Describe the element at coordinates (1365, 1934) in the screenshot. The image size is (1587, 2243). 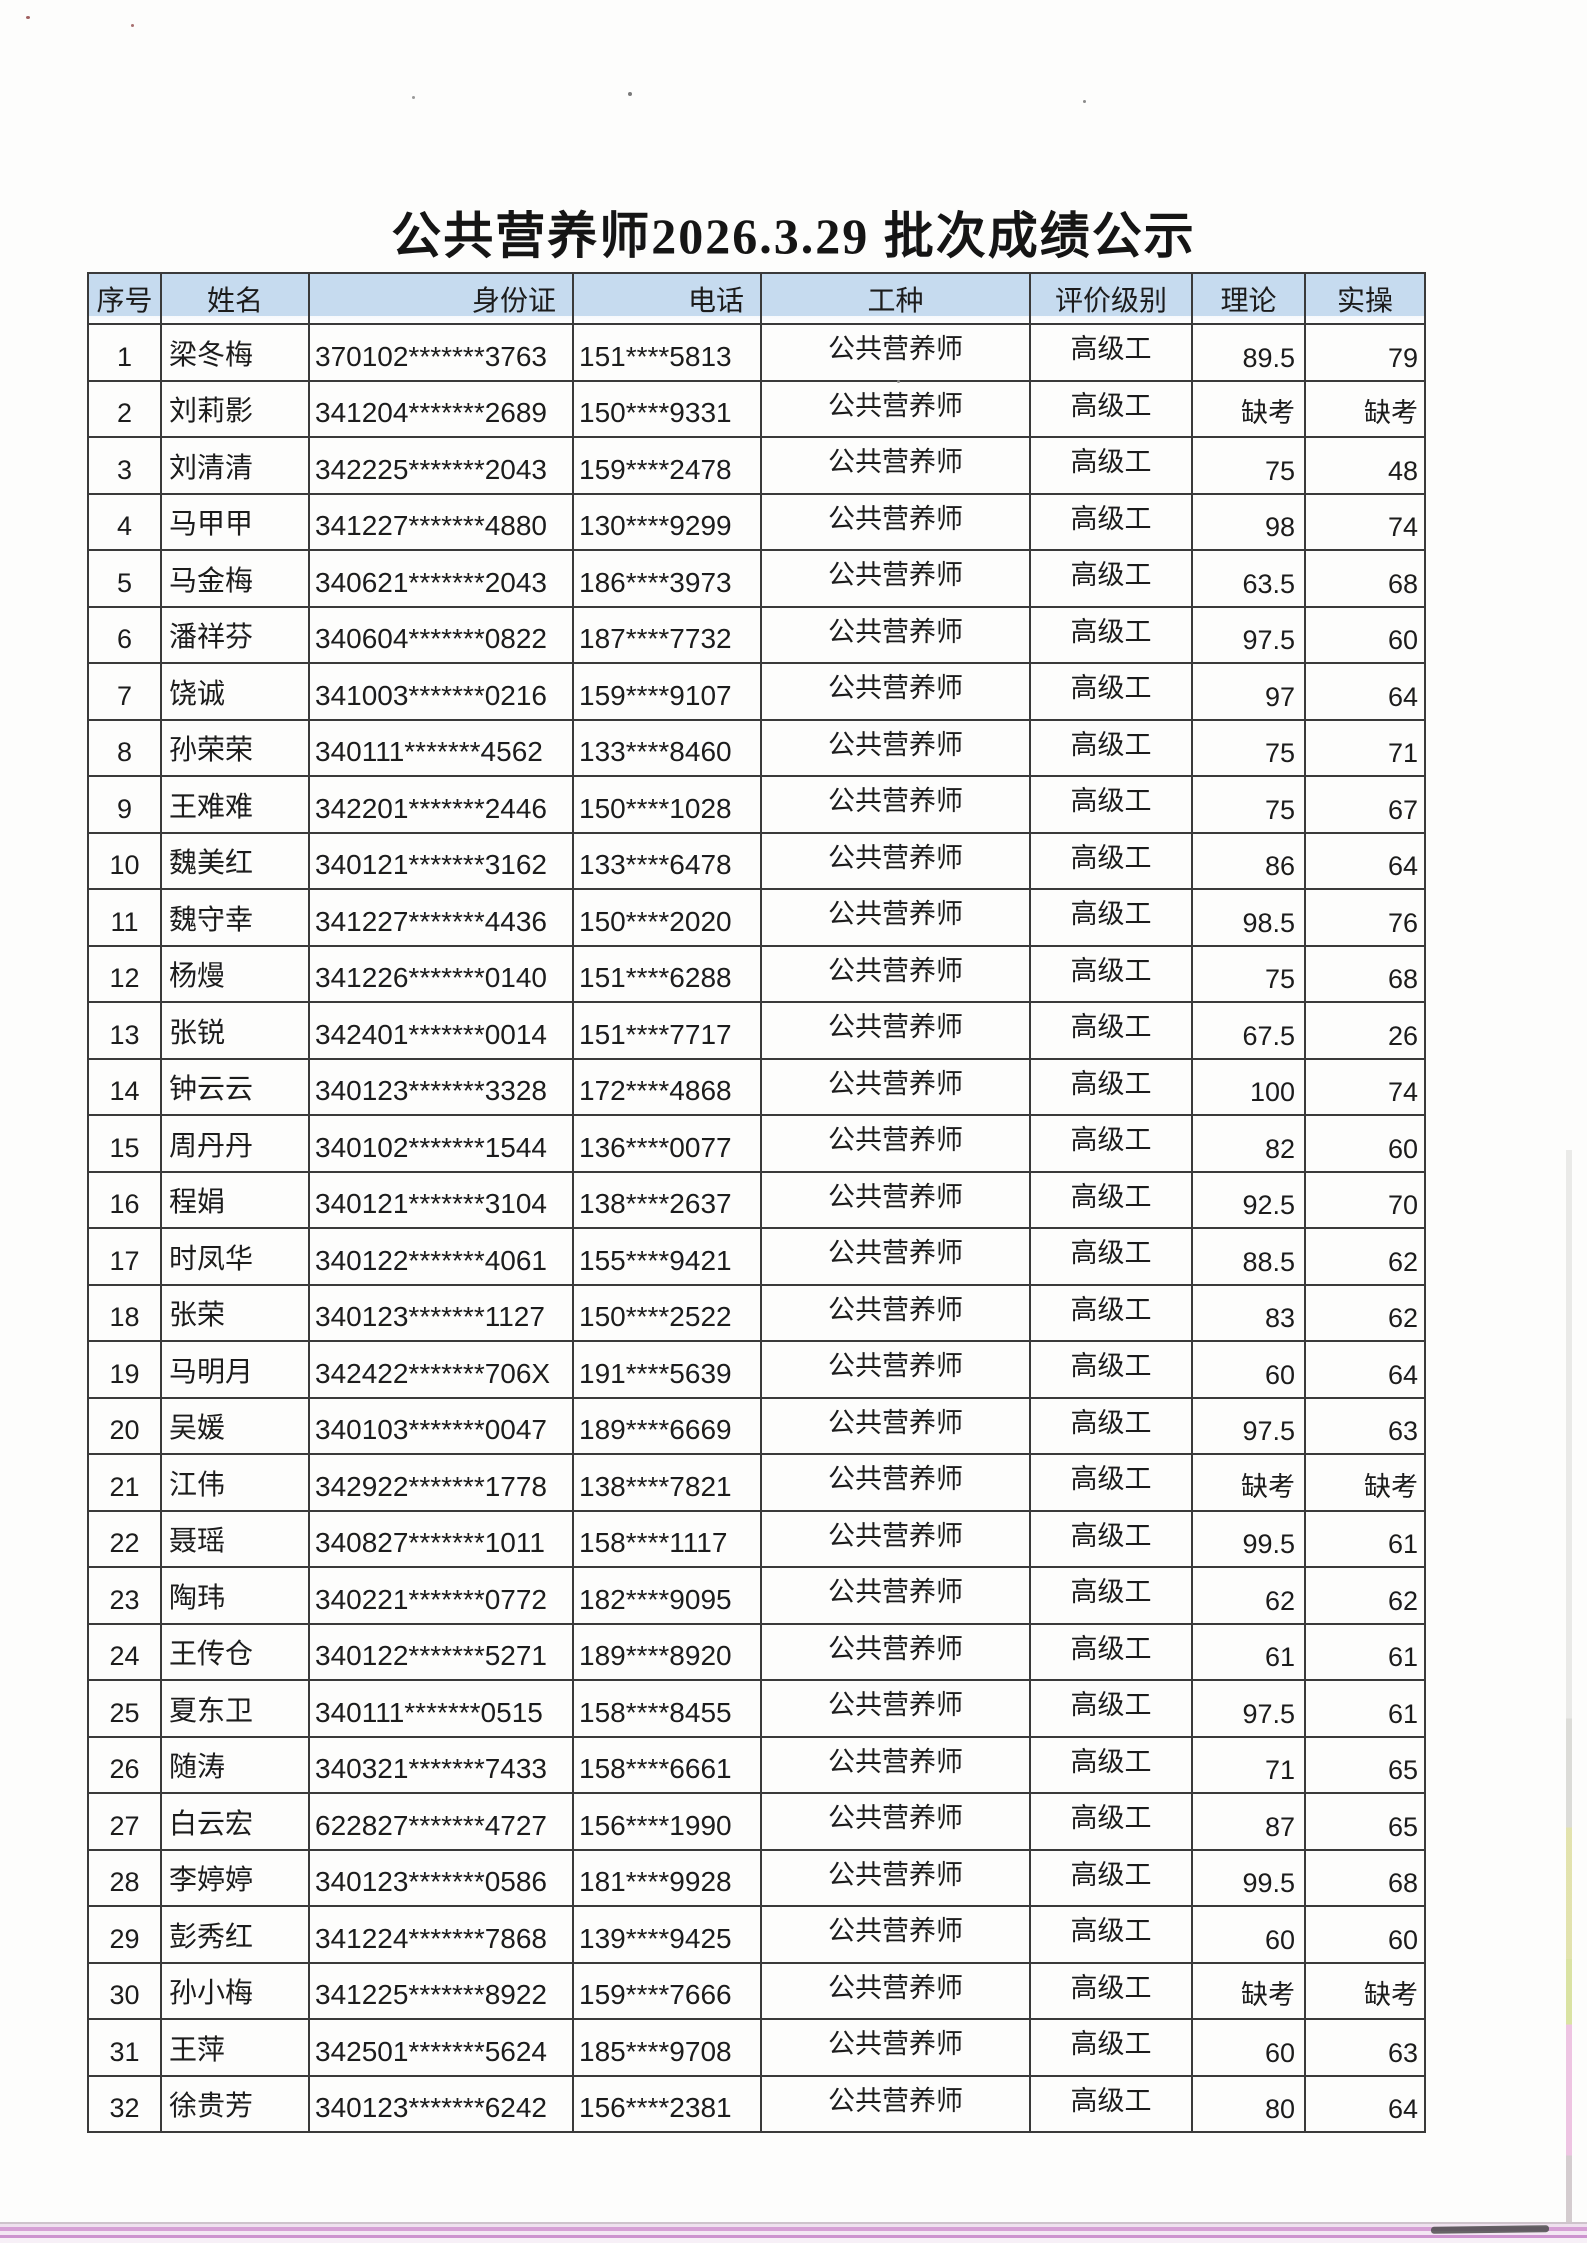
I see `cell-practice-score: 60` at that location.